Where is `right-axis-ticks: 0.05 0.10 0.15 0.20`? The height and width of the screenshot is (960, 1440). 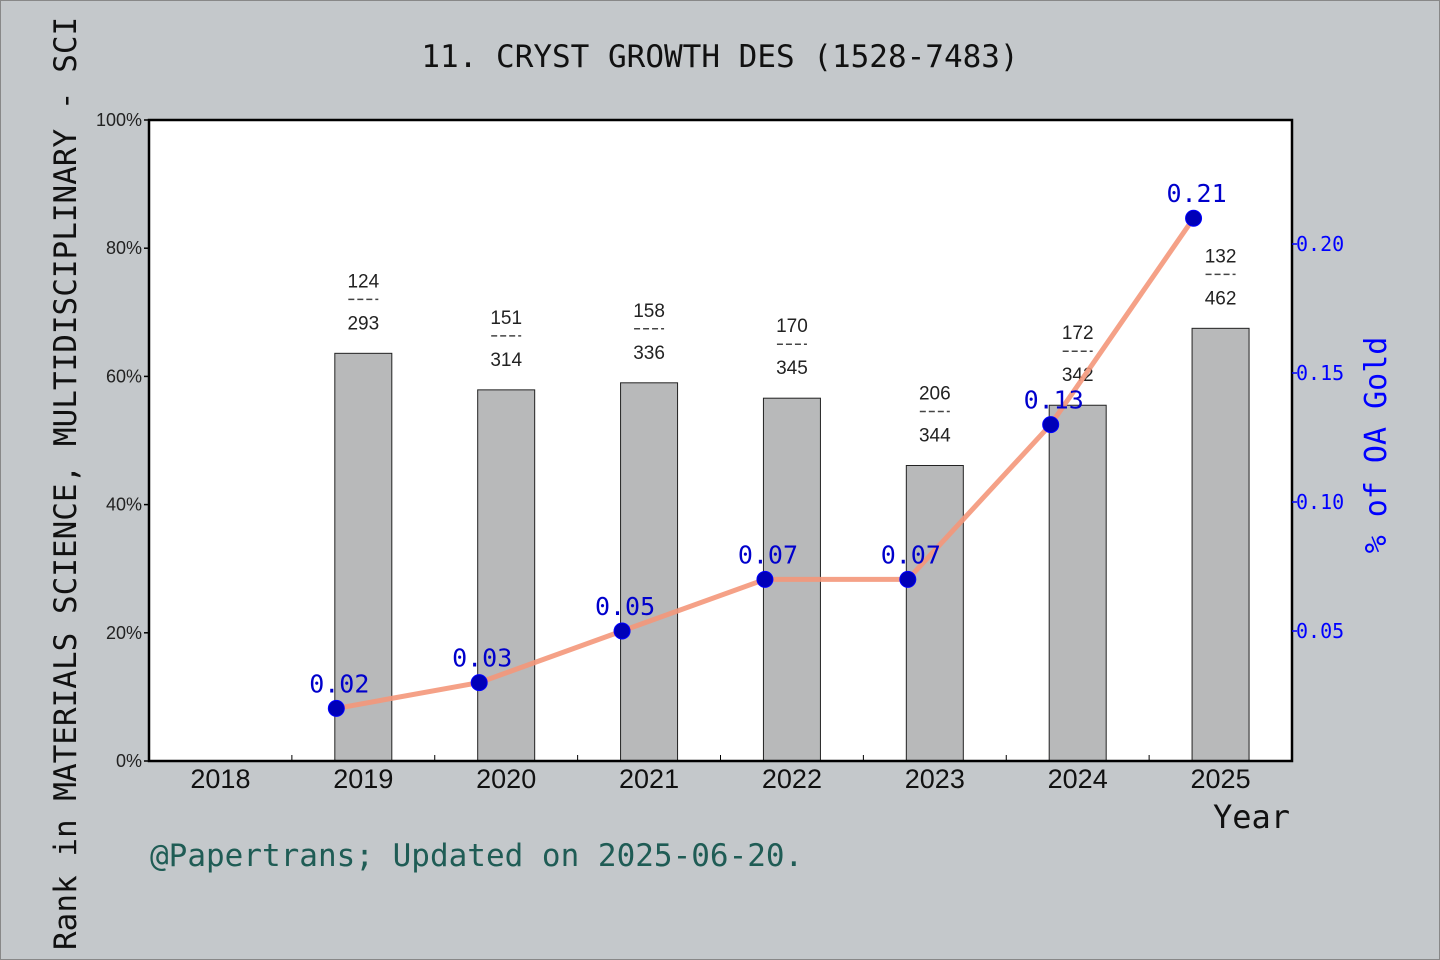 right-axis-ticks: 0.05 0.10 0.15 0.20 is located at coordinates (1318, 437).